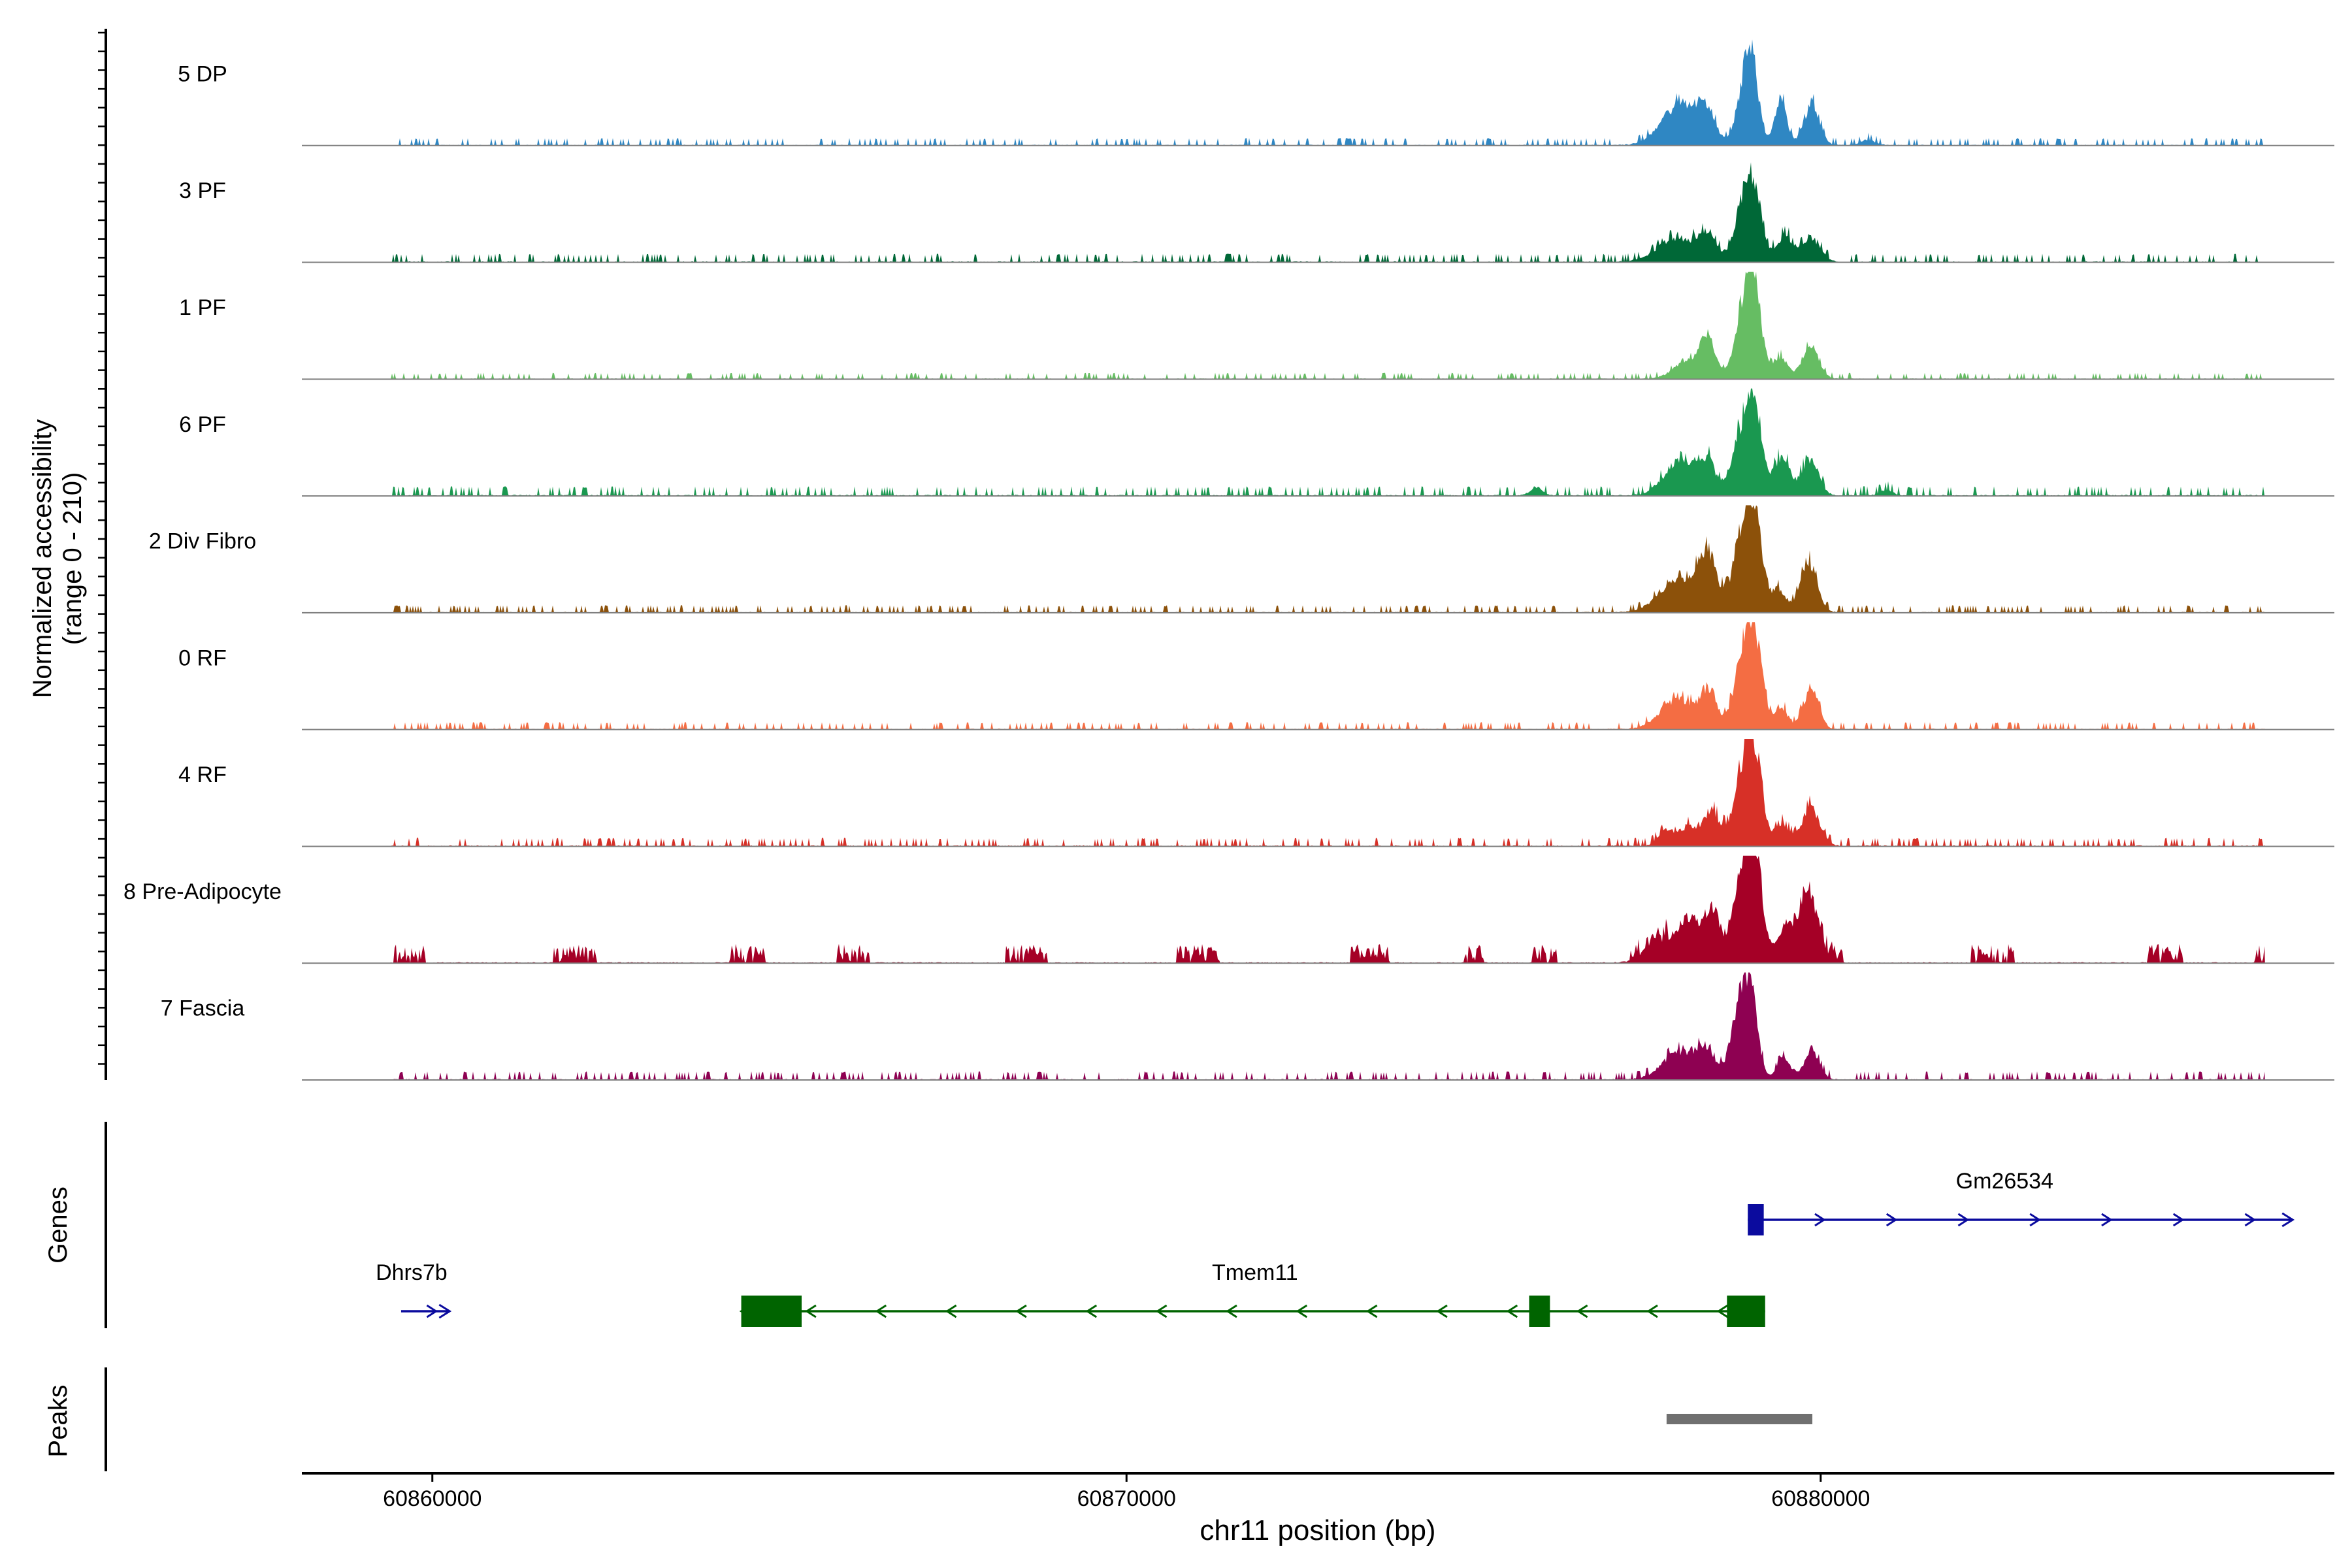 The width and height of the screenshot is (2352, 1568). What do you see at coordinates (1126, 1498) in the screenshot?
I see `x-tick-label: 60870000` at bounding box center [1126, 1498].